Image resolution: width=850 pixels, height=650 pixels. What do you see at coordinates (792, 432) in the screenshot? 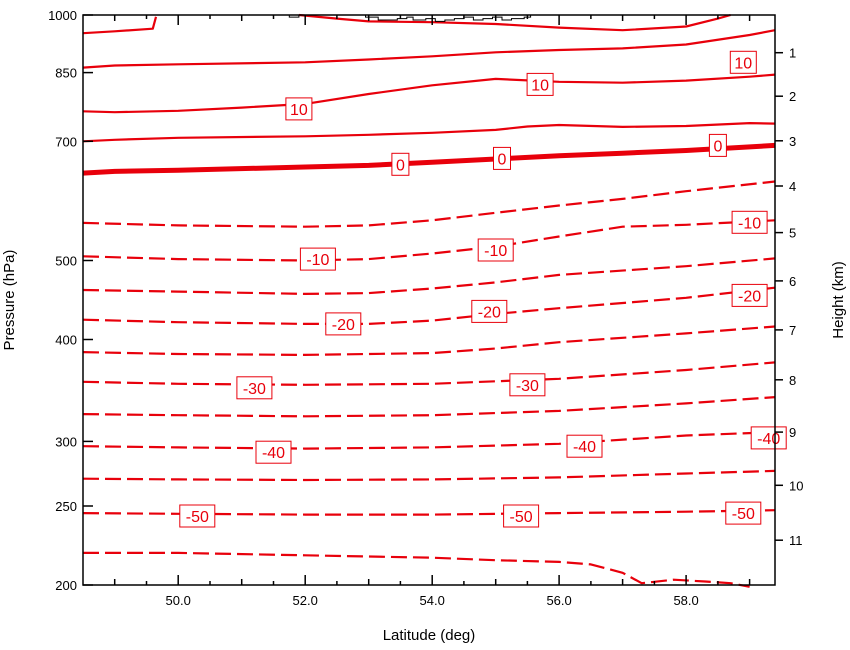
I see `height-tick-label-8: 9` at bounding box center [792, 432].